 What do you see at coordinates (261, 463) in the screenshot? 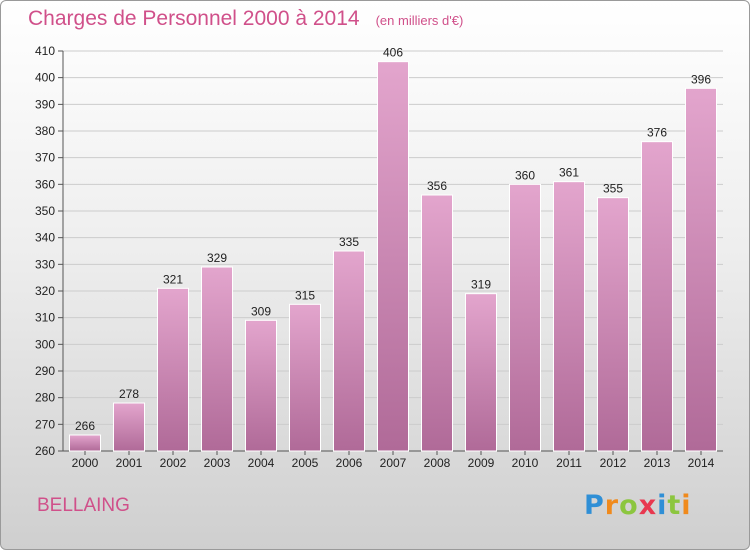
I see `x-tick-label: 2004` at bounding box center [261, 463].